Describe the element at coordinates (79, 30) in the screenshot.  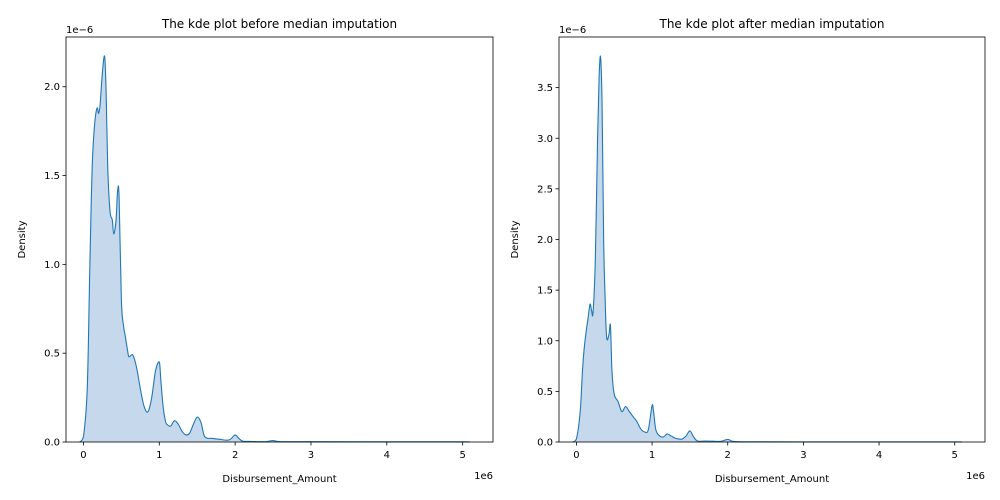
I see `left-y-offset-label: 1e−6` at that location.